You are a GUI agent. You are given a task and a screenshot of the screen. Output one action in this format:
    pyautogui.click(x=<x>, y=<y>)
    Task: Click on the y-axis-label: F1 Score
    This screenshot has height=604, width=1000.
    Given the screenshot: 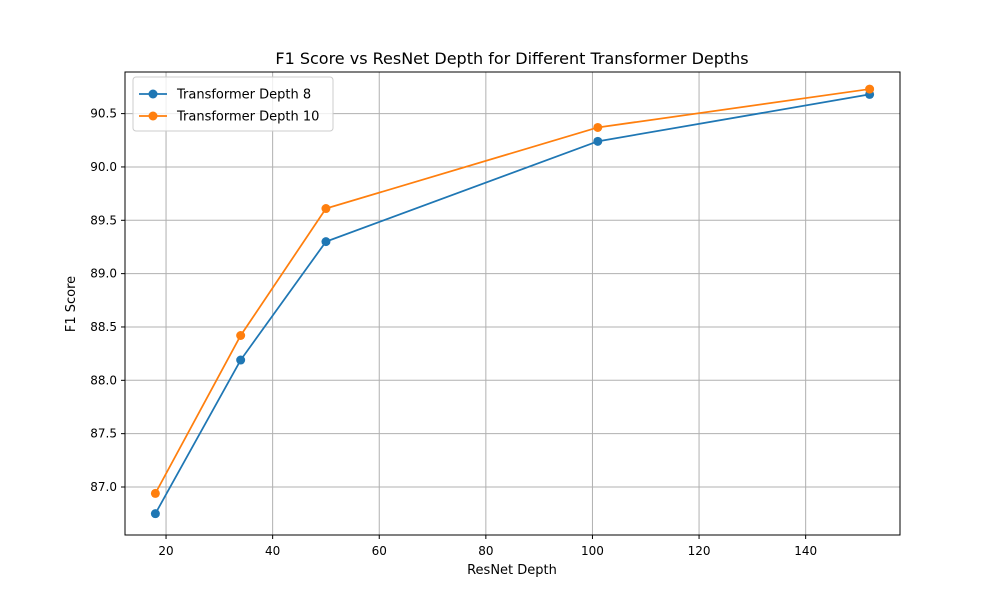 What is the action you would take?
    pyautogui.click(x=71, y=304)
    